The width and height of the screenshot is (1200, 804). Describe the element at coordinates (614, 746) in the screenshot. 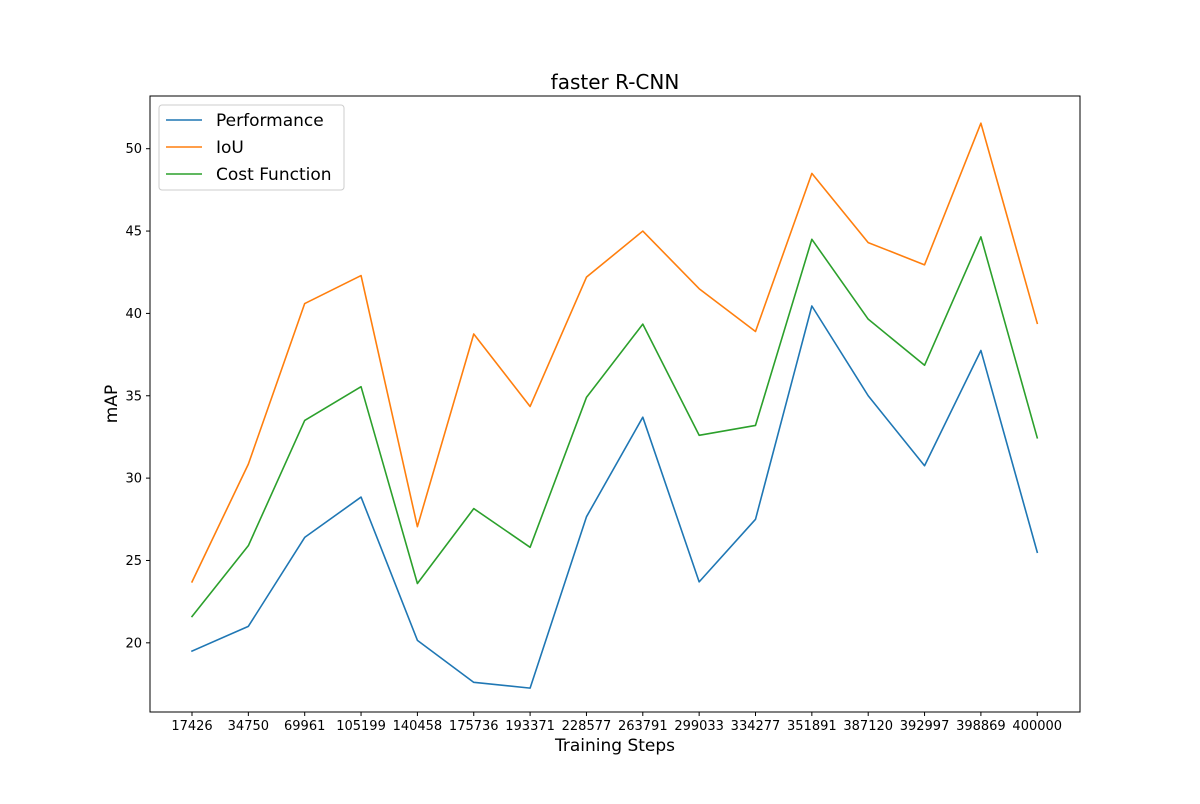

I see `x-axis-title: Training Steps` at that location.